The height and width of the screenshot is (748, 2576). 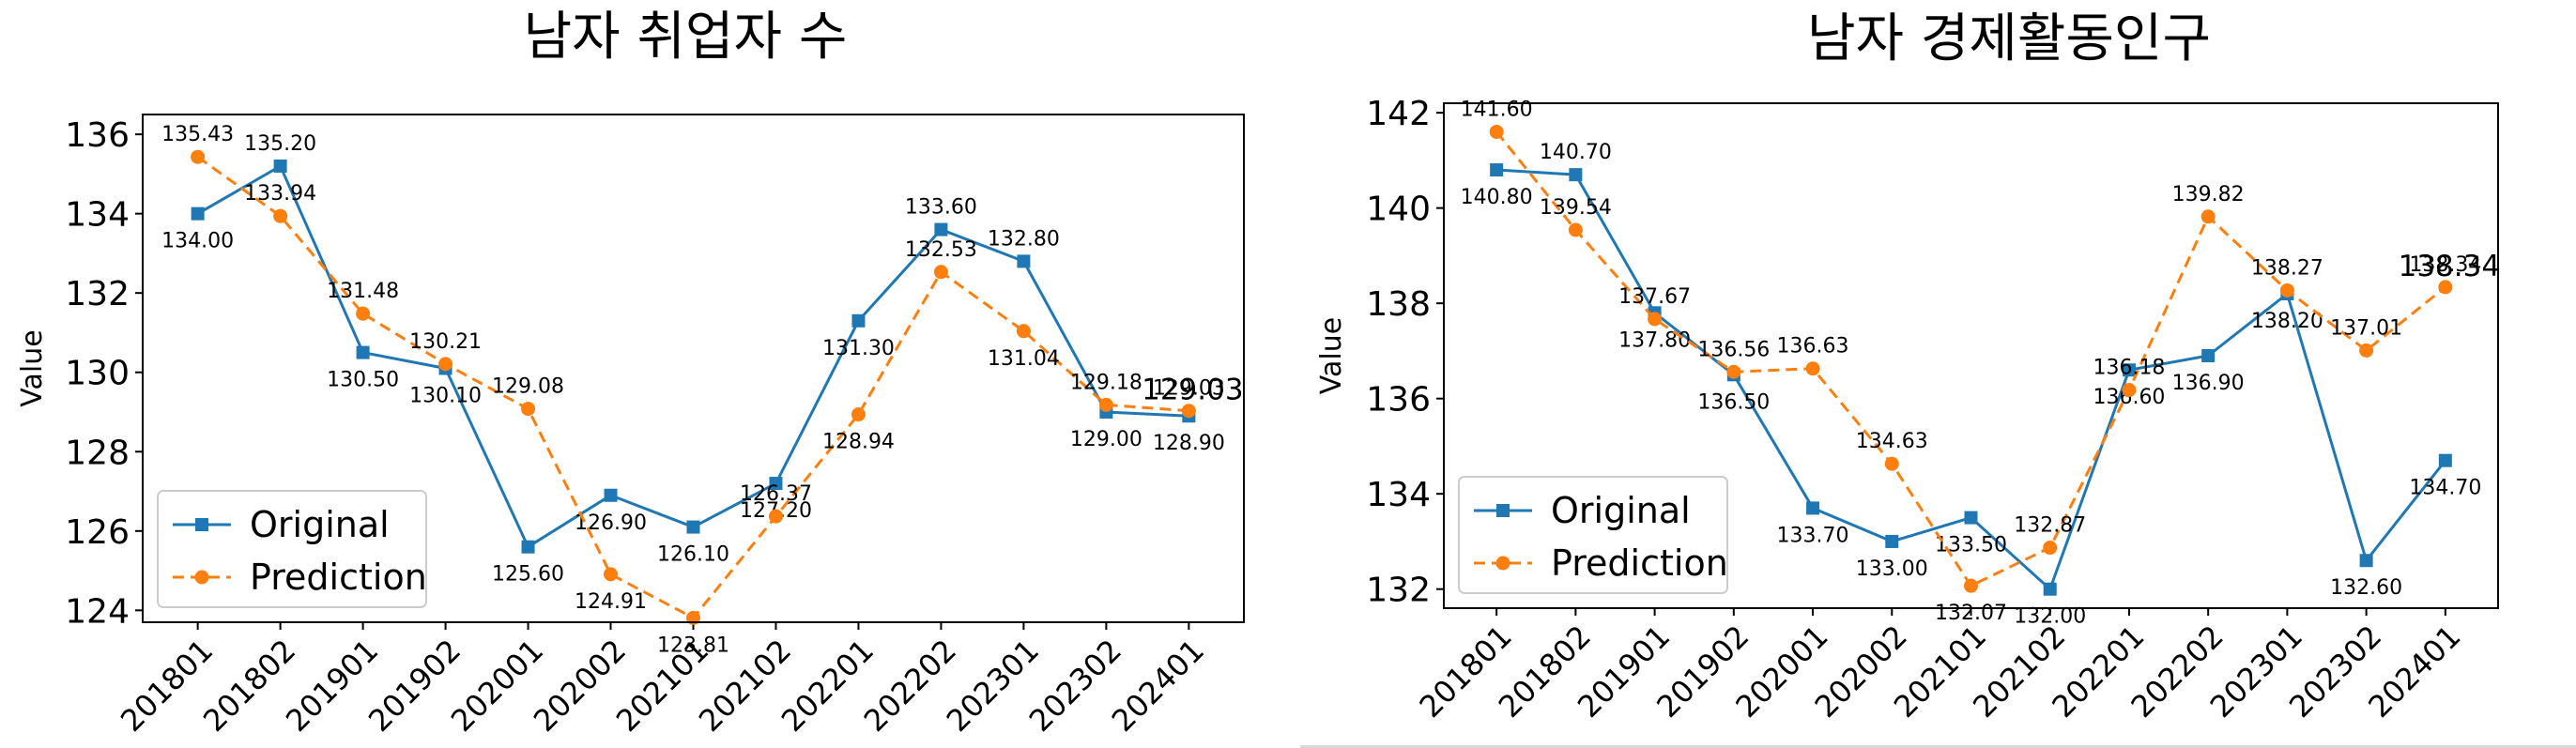 I want to click on data-label: 129.03, so click(x=1189, y=389).